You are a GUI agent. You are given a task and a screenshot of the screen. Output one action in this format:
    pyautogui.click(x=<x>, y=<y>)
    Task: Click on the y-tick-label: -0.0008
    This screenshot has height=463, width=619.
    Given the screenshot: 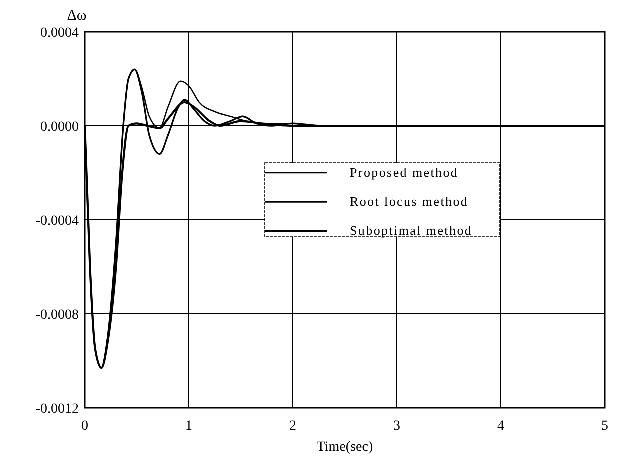 What is the action you would take?
    pyautogui.click(x=57, y=315)
    